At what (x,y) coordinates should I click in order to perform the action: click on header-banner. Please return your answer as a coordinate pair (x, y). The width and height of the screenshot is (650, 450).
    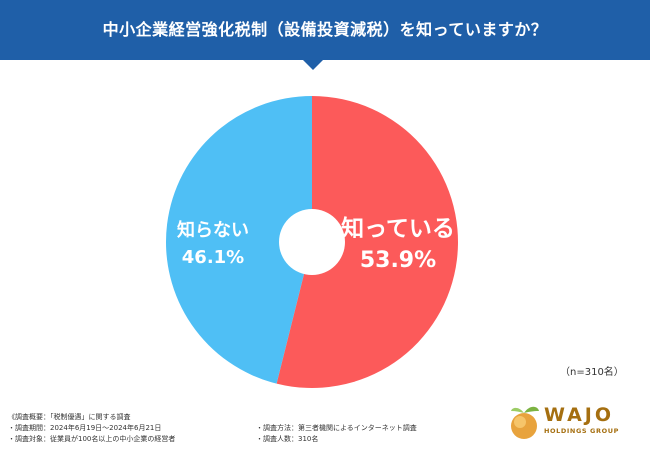
    Looking at the image, I should click on (325, 30).